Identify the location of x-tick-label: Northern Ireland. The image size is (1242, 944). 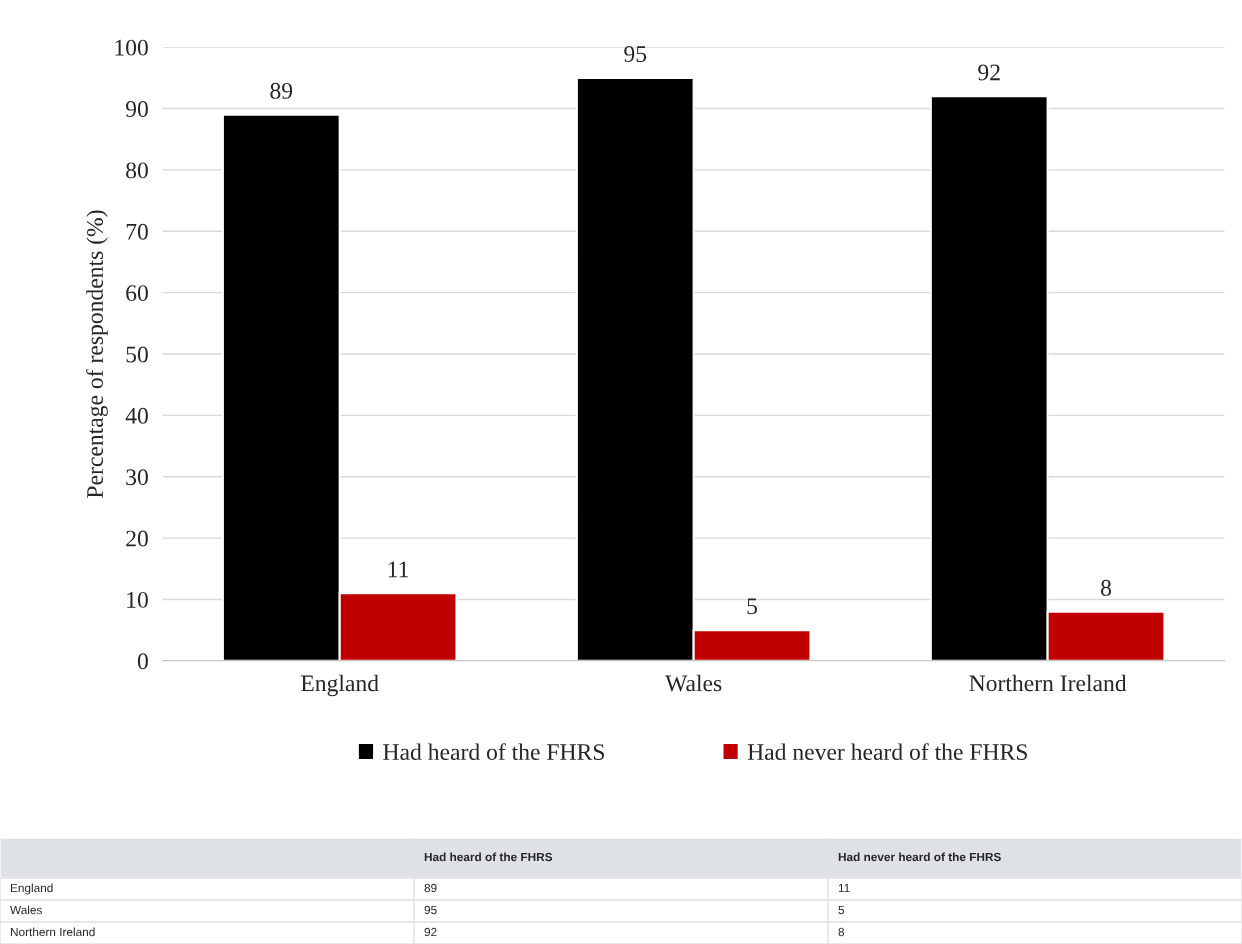
(1048, 683).